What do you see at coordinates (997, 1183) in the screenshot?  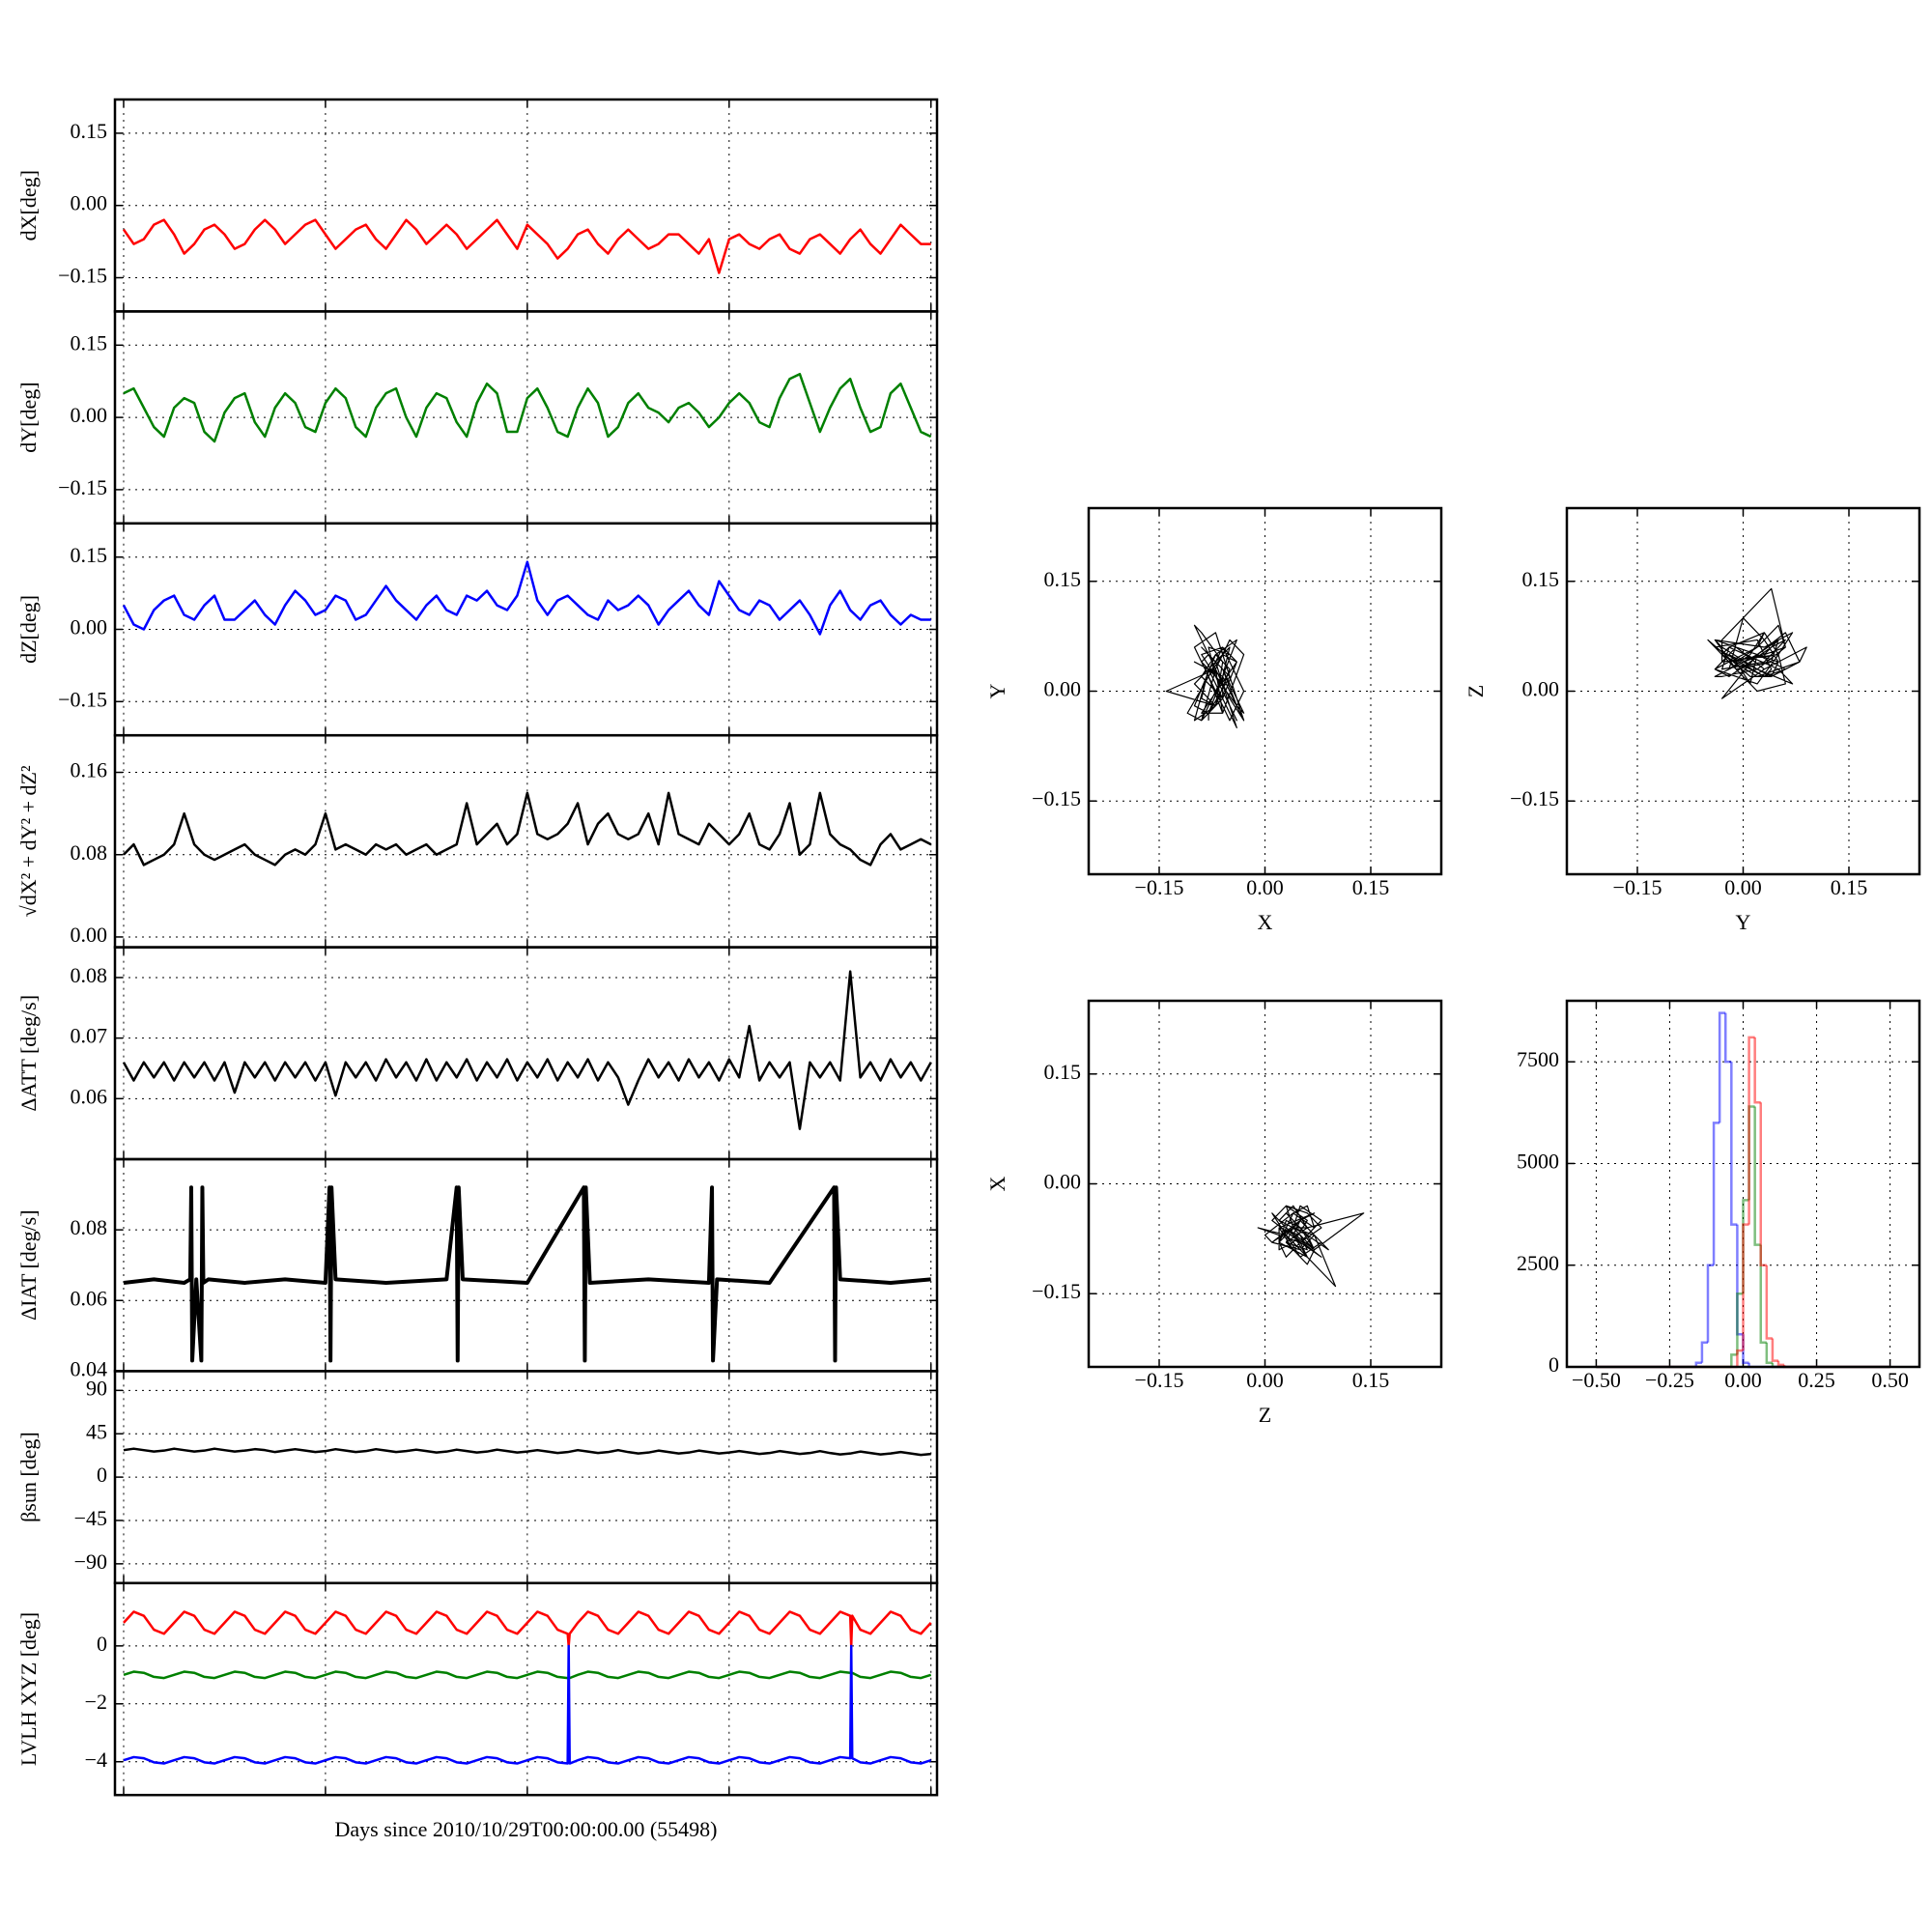 I see `y-axis-label: X` at bounding box center [997, 1183].